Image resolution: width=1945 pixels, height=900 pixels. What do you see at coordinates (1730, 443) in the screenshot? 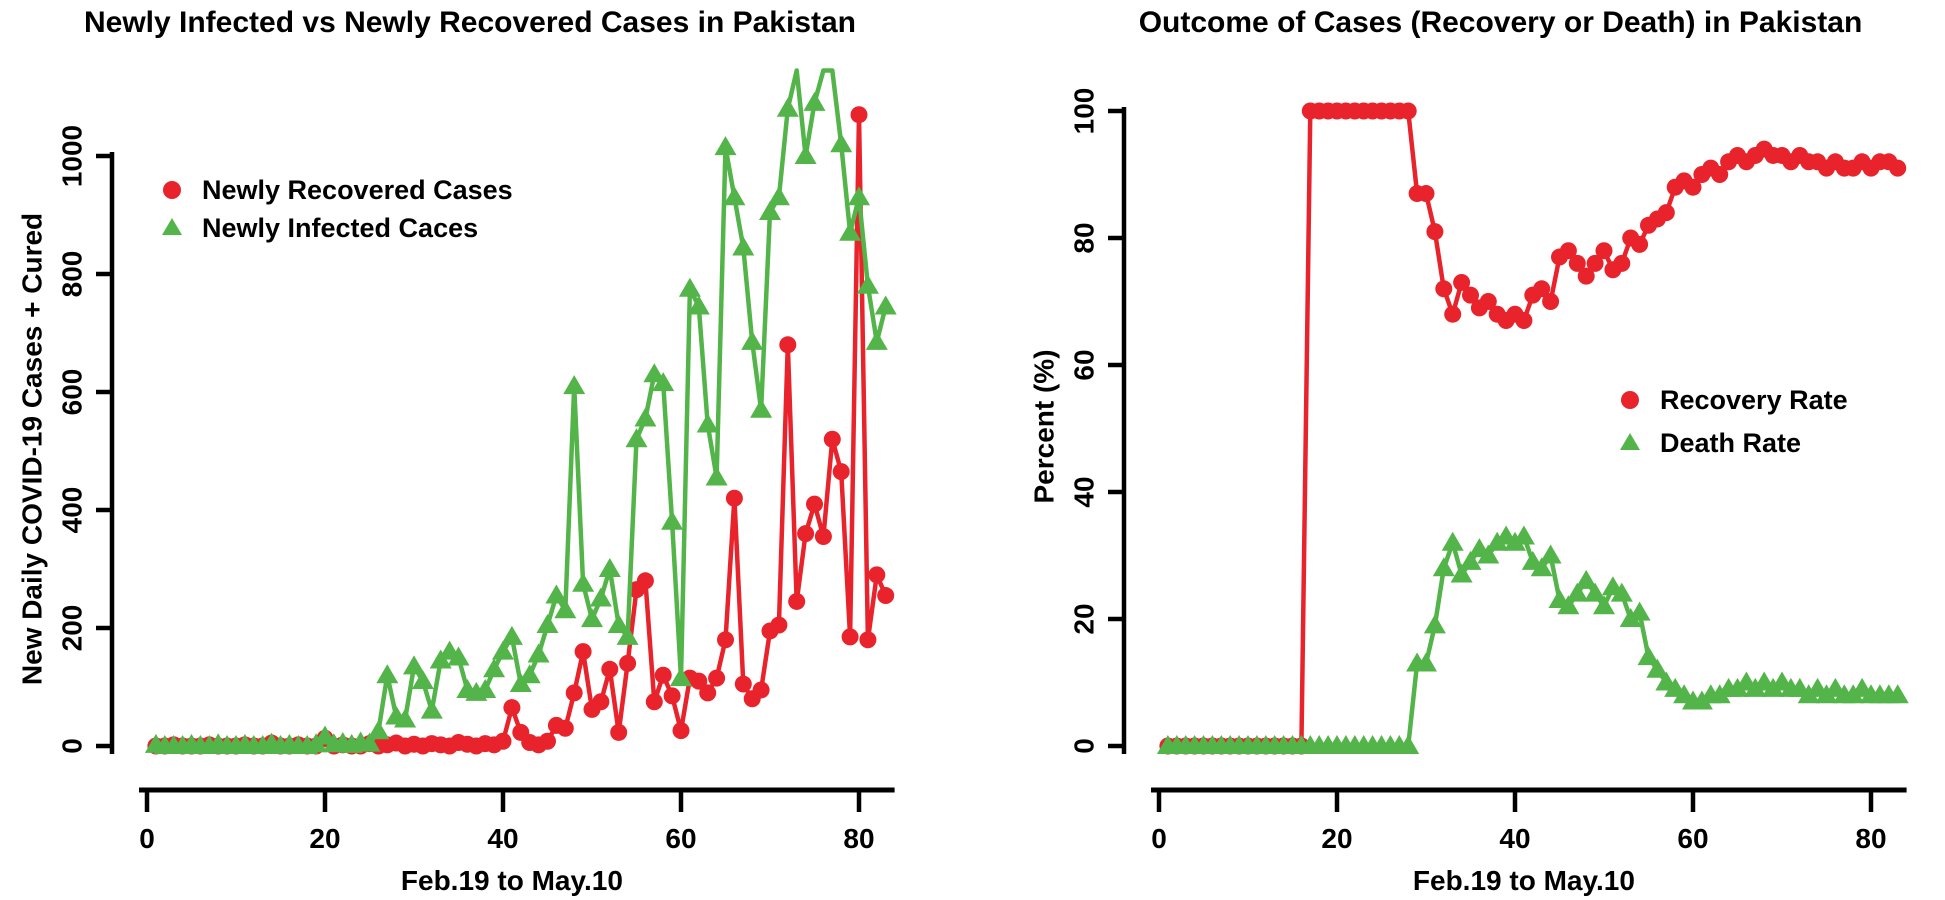
I see `legend-label: Death Rate` at bounding box center [1730, 443].